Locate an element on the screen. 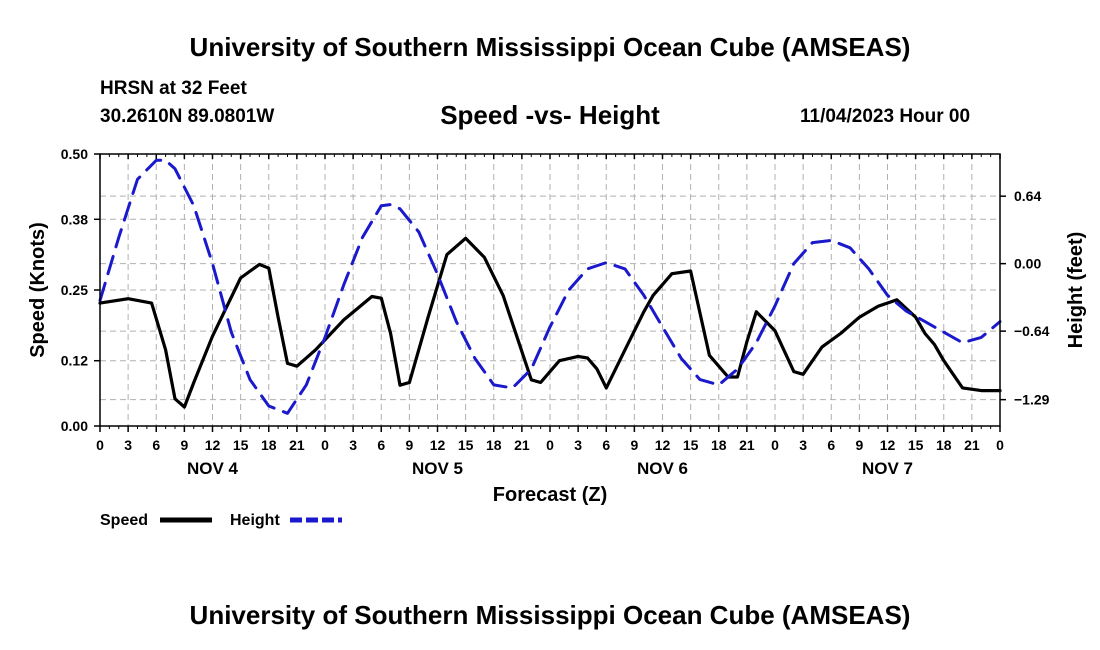 The width and height of the screenshot is (1100, 650). y-right-tick-label: 0.64 is located at coordinates (1027, 196).